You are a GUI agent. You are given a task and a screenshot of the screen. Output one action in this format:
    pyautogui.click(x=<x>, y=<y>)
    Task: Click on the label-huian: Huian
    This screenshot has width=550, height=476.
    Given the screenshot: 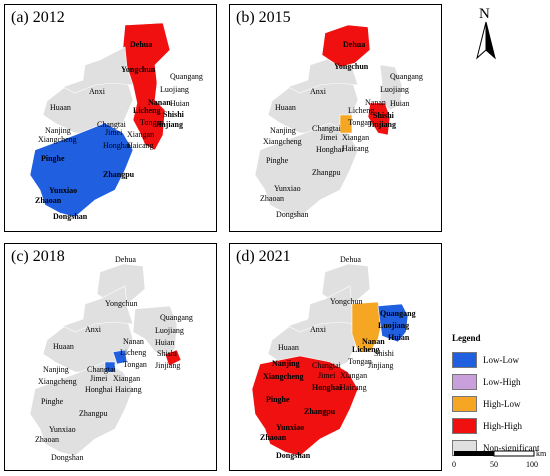 What is the action you would take?
    pyautogui.click(x=399, y=337)
    